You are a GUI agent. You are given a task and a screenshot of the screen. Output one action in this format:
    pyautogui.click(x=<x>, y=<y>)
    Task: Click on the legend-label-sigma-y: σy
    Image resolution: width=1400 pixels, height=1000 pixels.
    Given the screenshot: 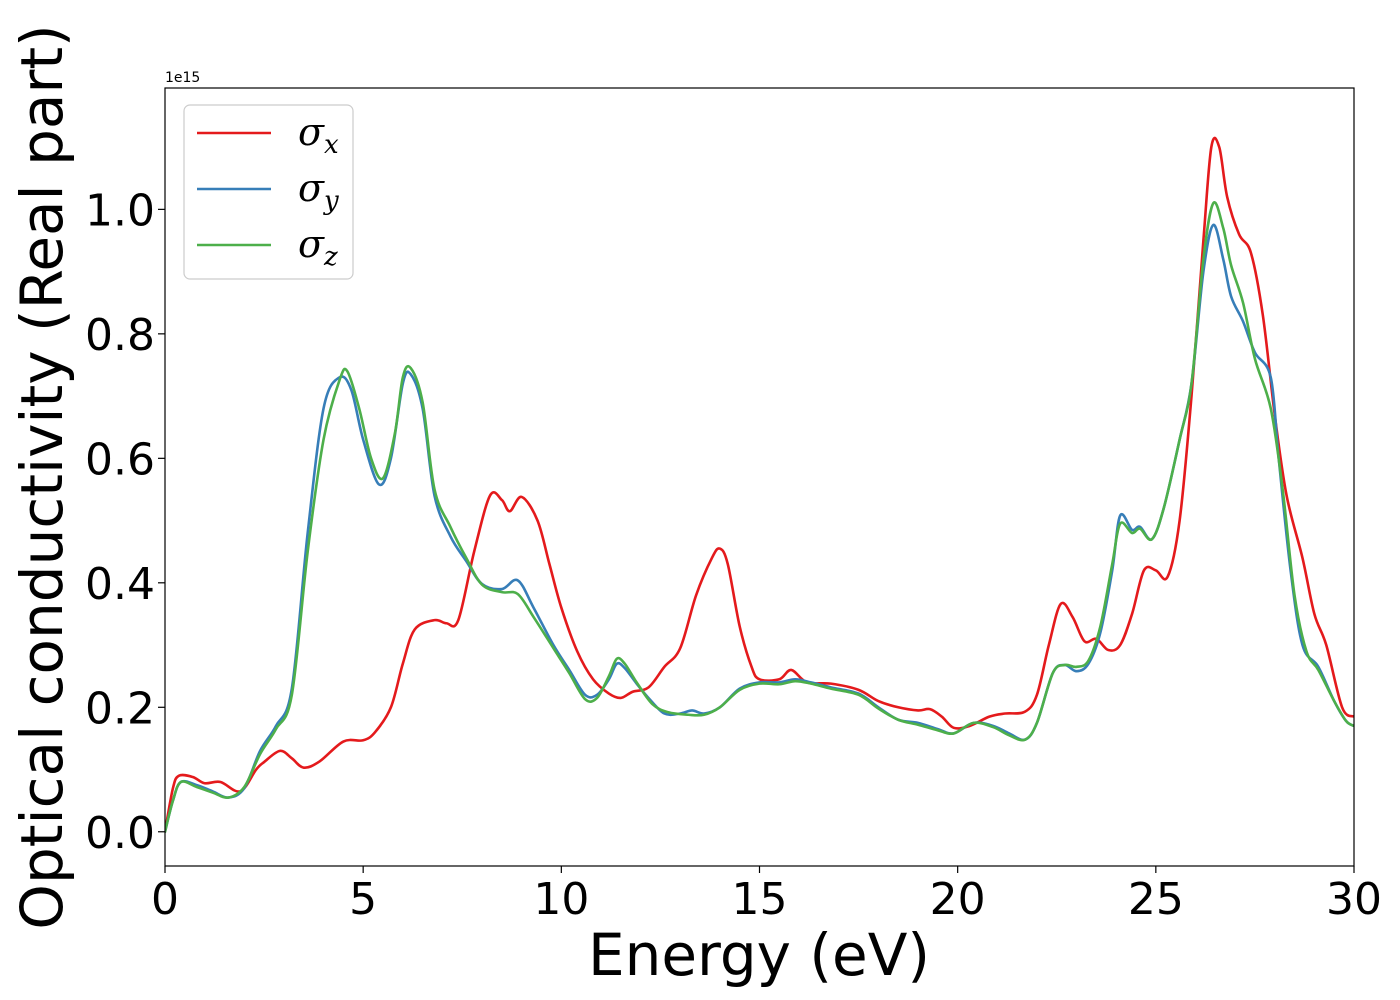 What is the action you would take?
    pyautogui.click(x=318, y=191)
    